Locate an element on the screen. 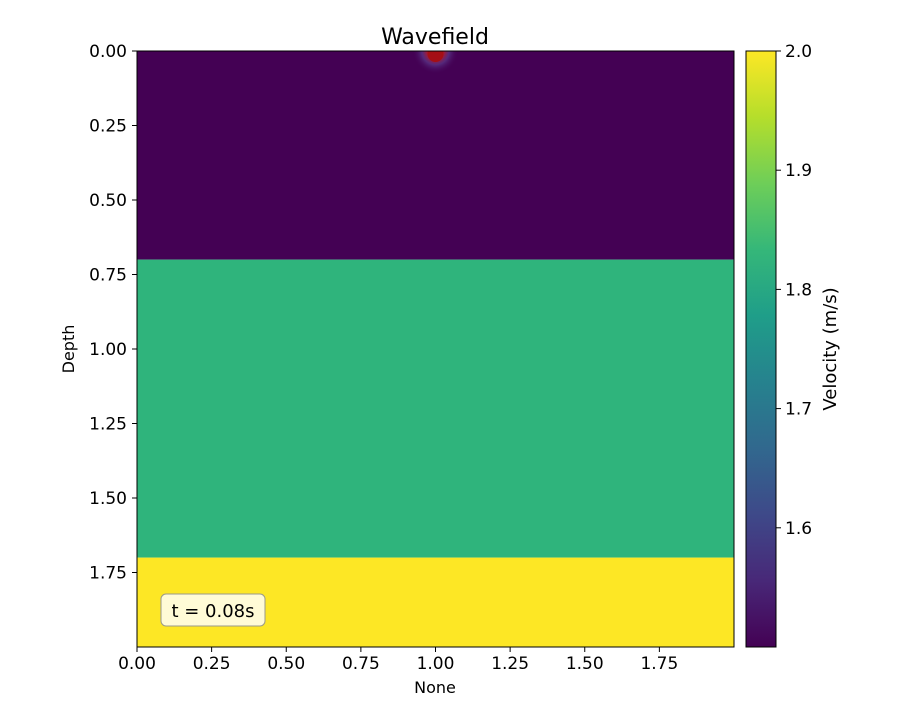  colorbar-tick-label: 1.7 is located at coordinates (798, 410).